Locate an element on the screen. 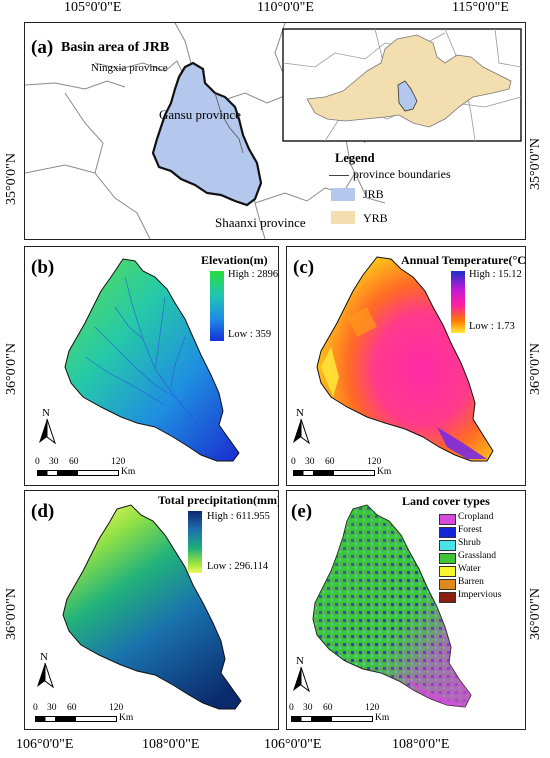 This screenshot has height=758, width=550. lat-label-d-left: 36°0'0"N is located at coordinates (11, 614).